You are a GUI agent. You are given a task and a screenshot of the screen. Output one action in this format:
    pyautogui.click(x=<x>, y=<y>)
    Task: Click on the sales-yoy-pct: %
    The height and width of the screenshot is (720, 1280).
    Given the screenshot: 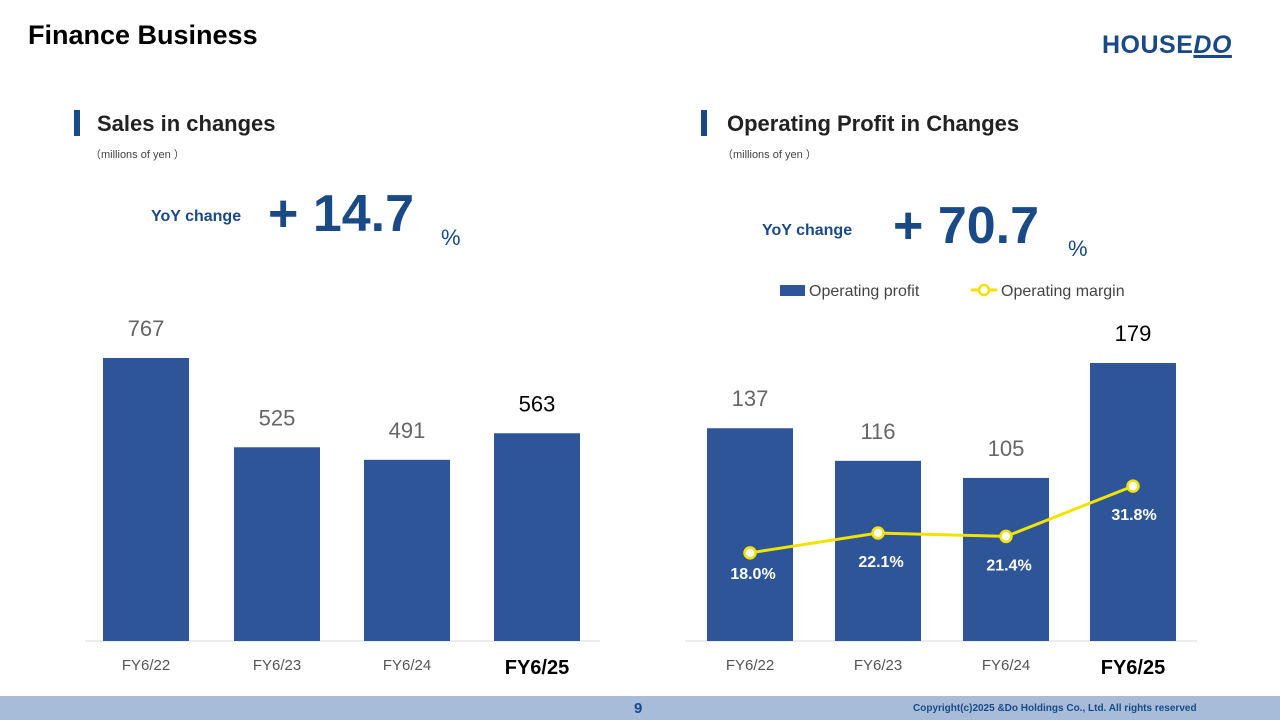 What is the action you would take?
    pyautogui.click(x=451, y=237)
    